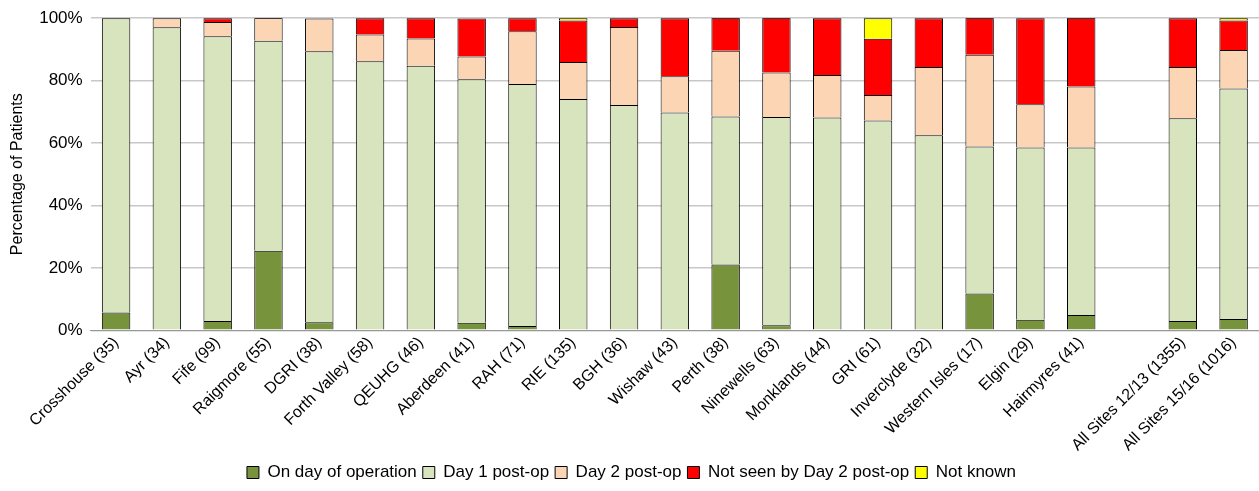 The height and width of the screenshot is (491, 1259). What do you see at coordinates (808, 472) in the screenshot?
I see `legend-label: Not seen by Day 2 post-op` at bounding box center [808, 472].